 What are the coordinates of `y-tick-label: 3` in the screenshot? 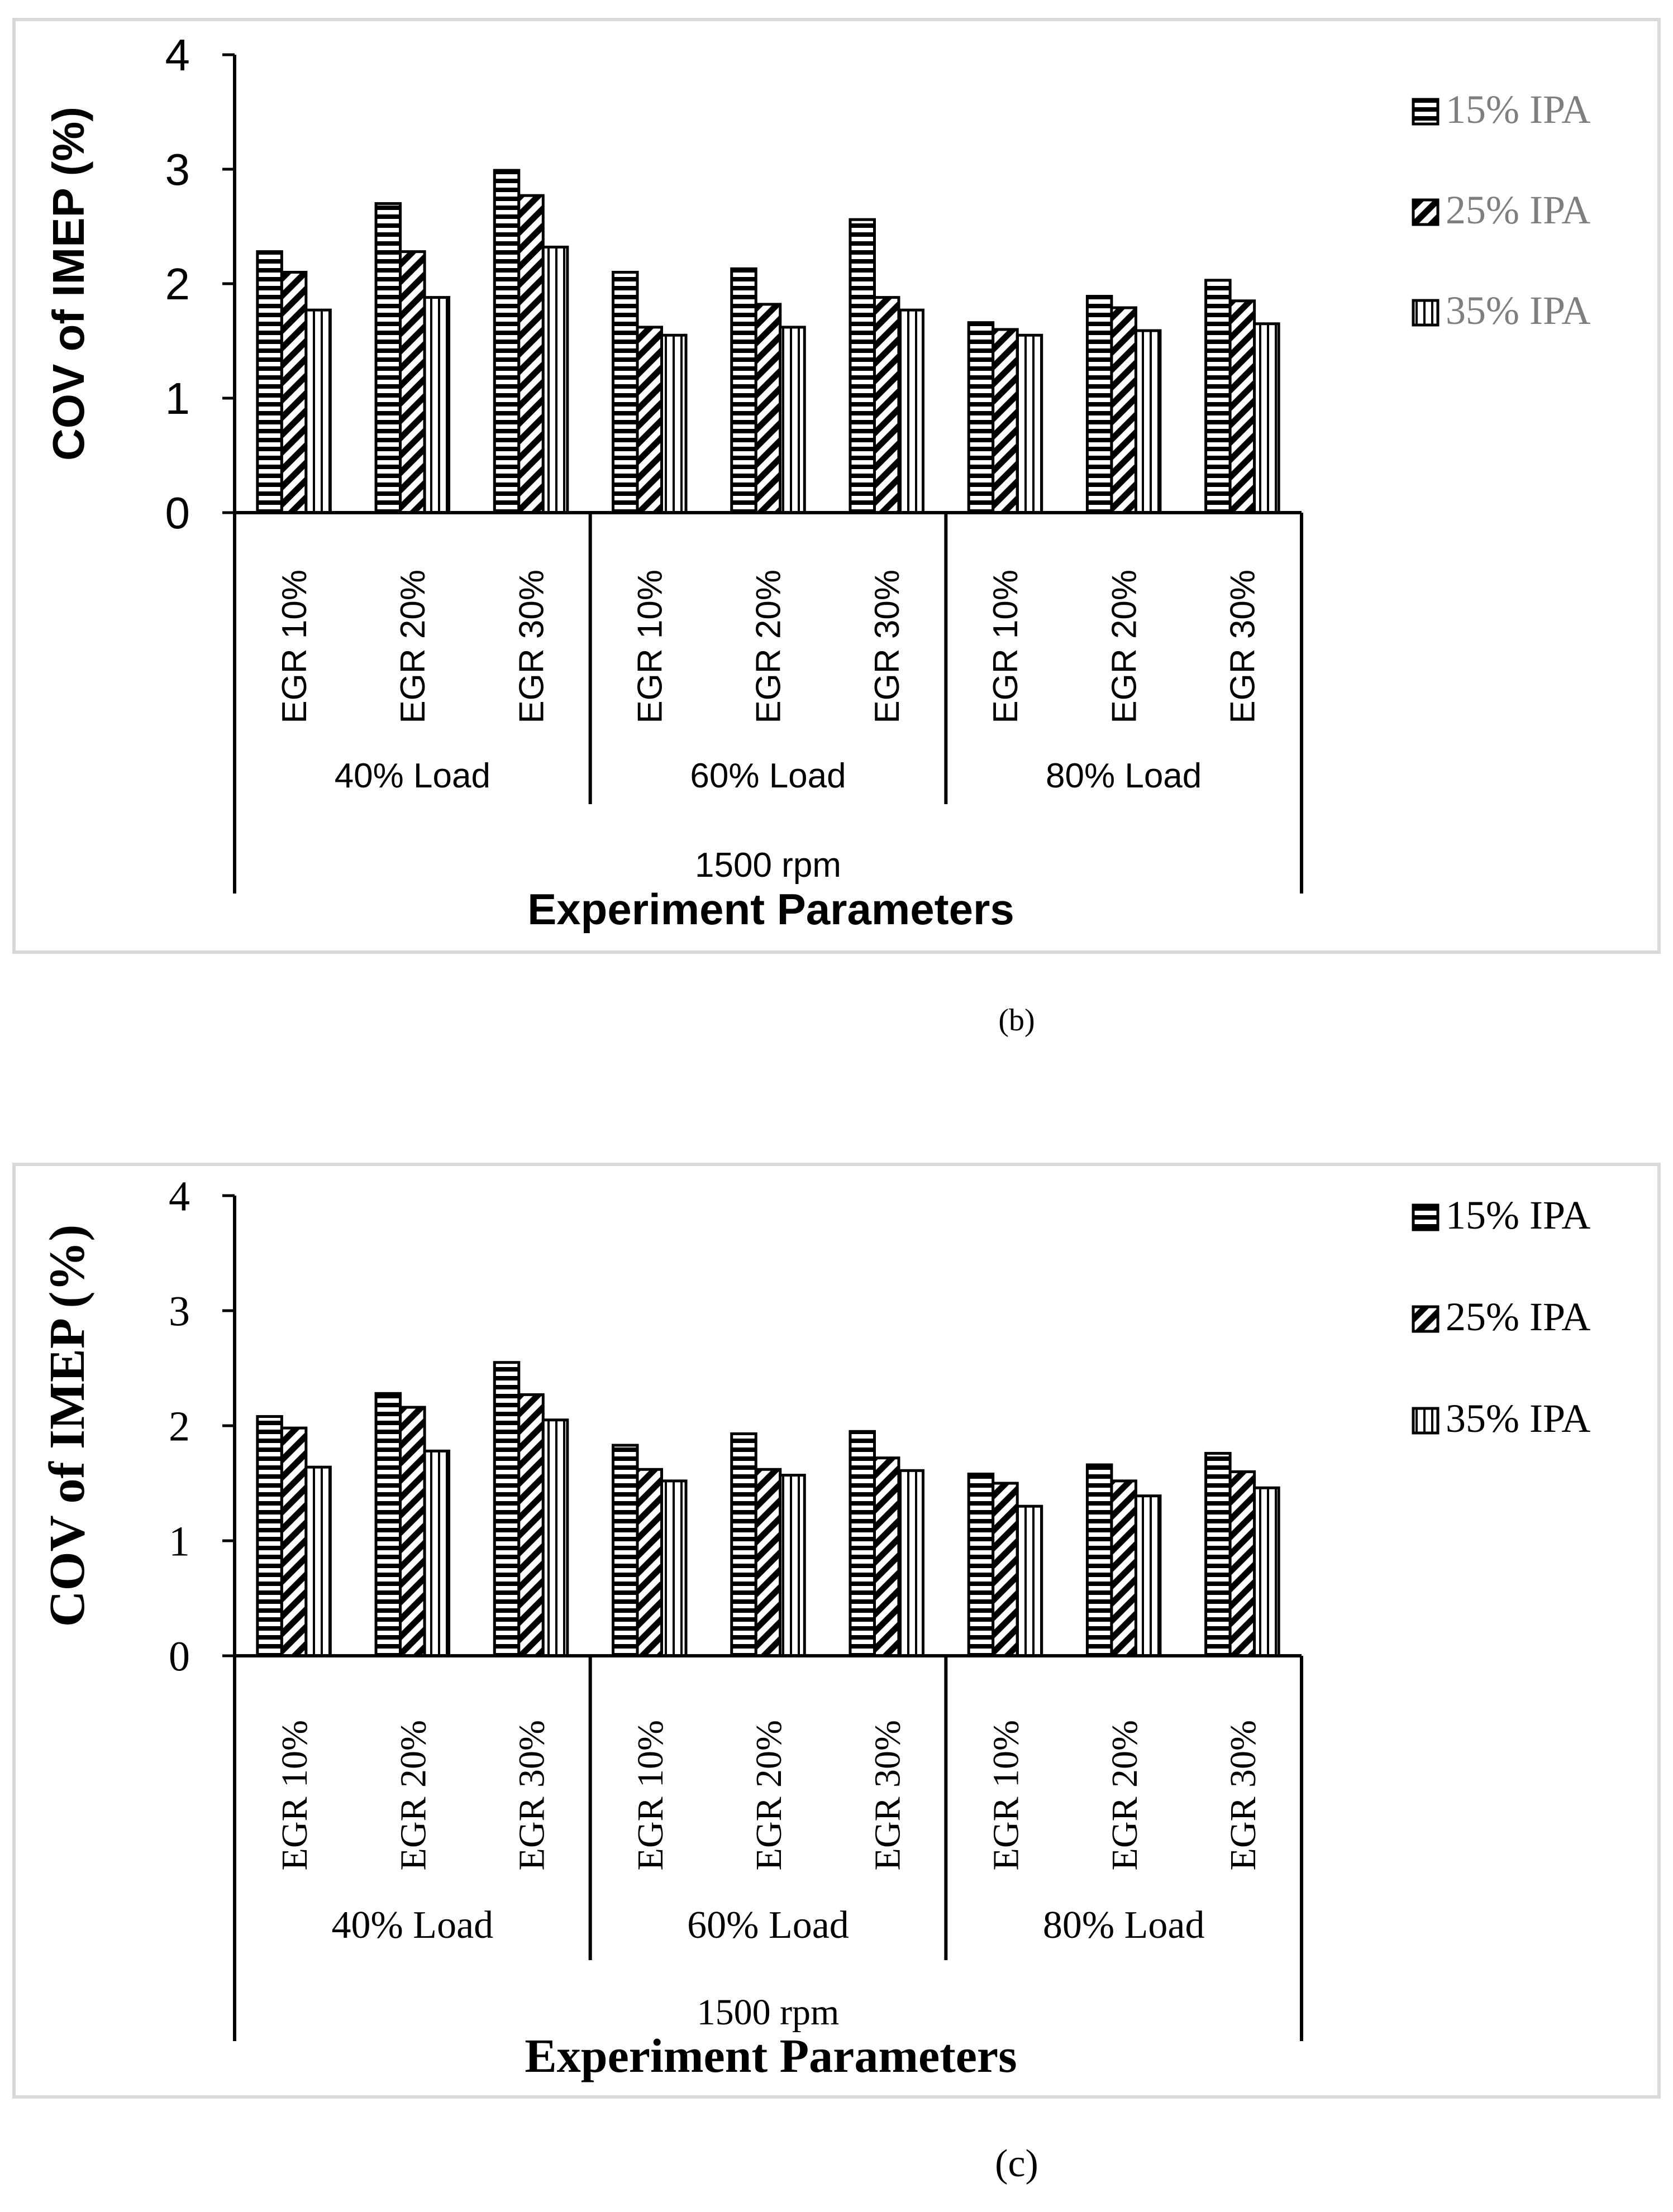 It's located at (180, 1311).